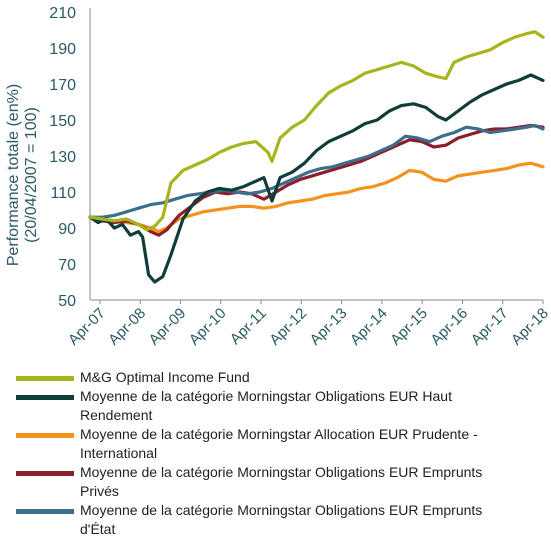  Describe the element at coordinates (62, 49) in the screenshot. I see `y-tick-label: 190` at that location.